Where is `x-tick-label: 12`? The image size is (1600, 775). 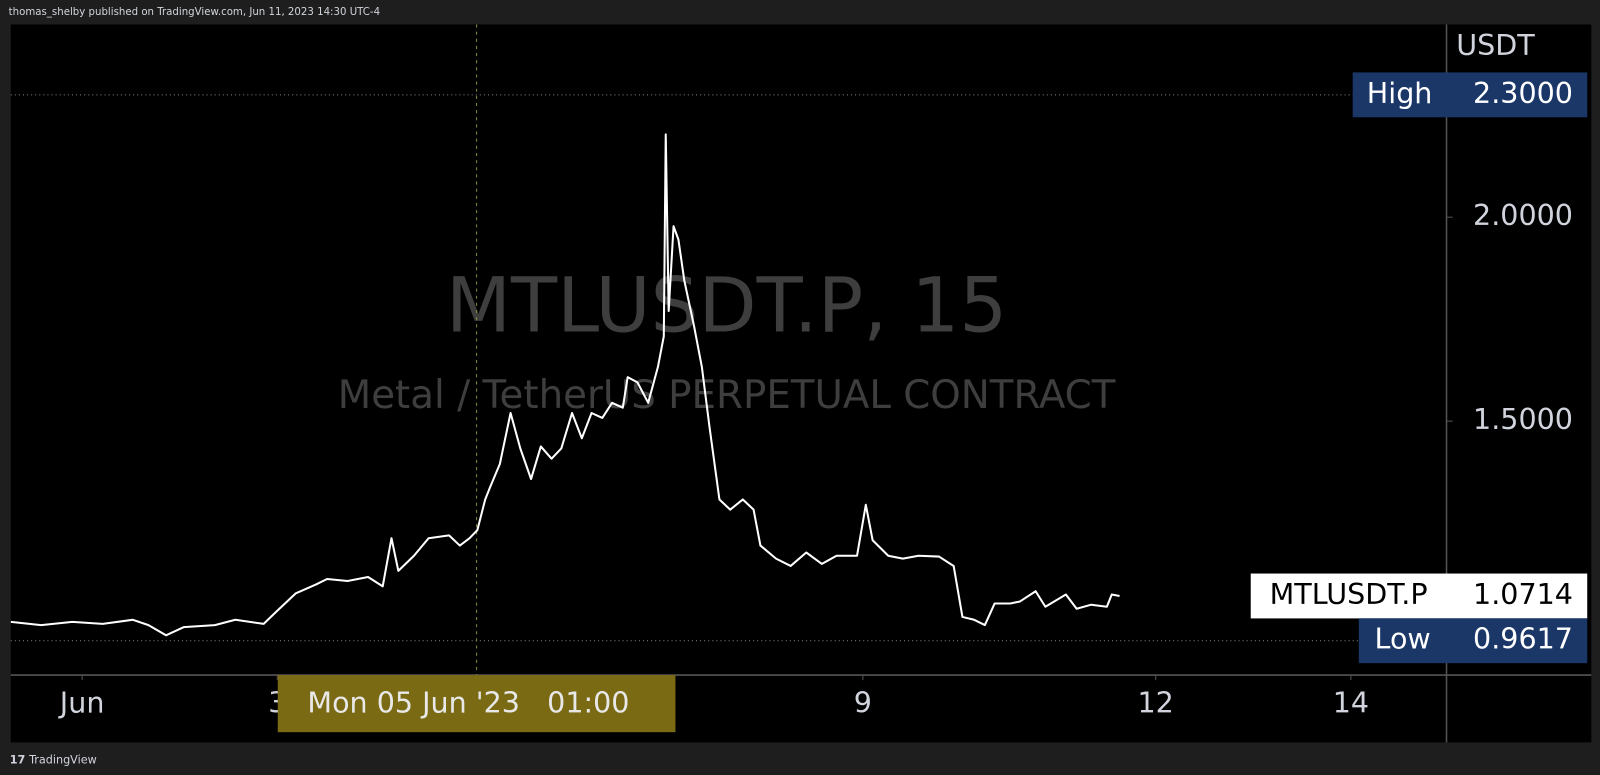 x-tick-label: 12 is located at coordinates (1156, 703).